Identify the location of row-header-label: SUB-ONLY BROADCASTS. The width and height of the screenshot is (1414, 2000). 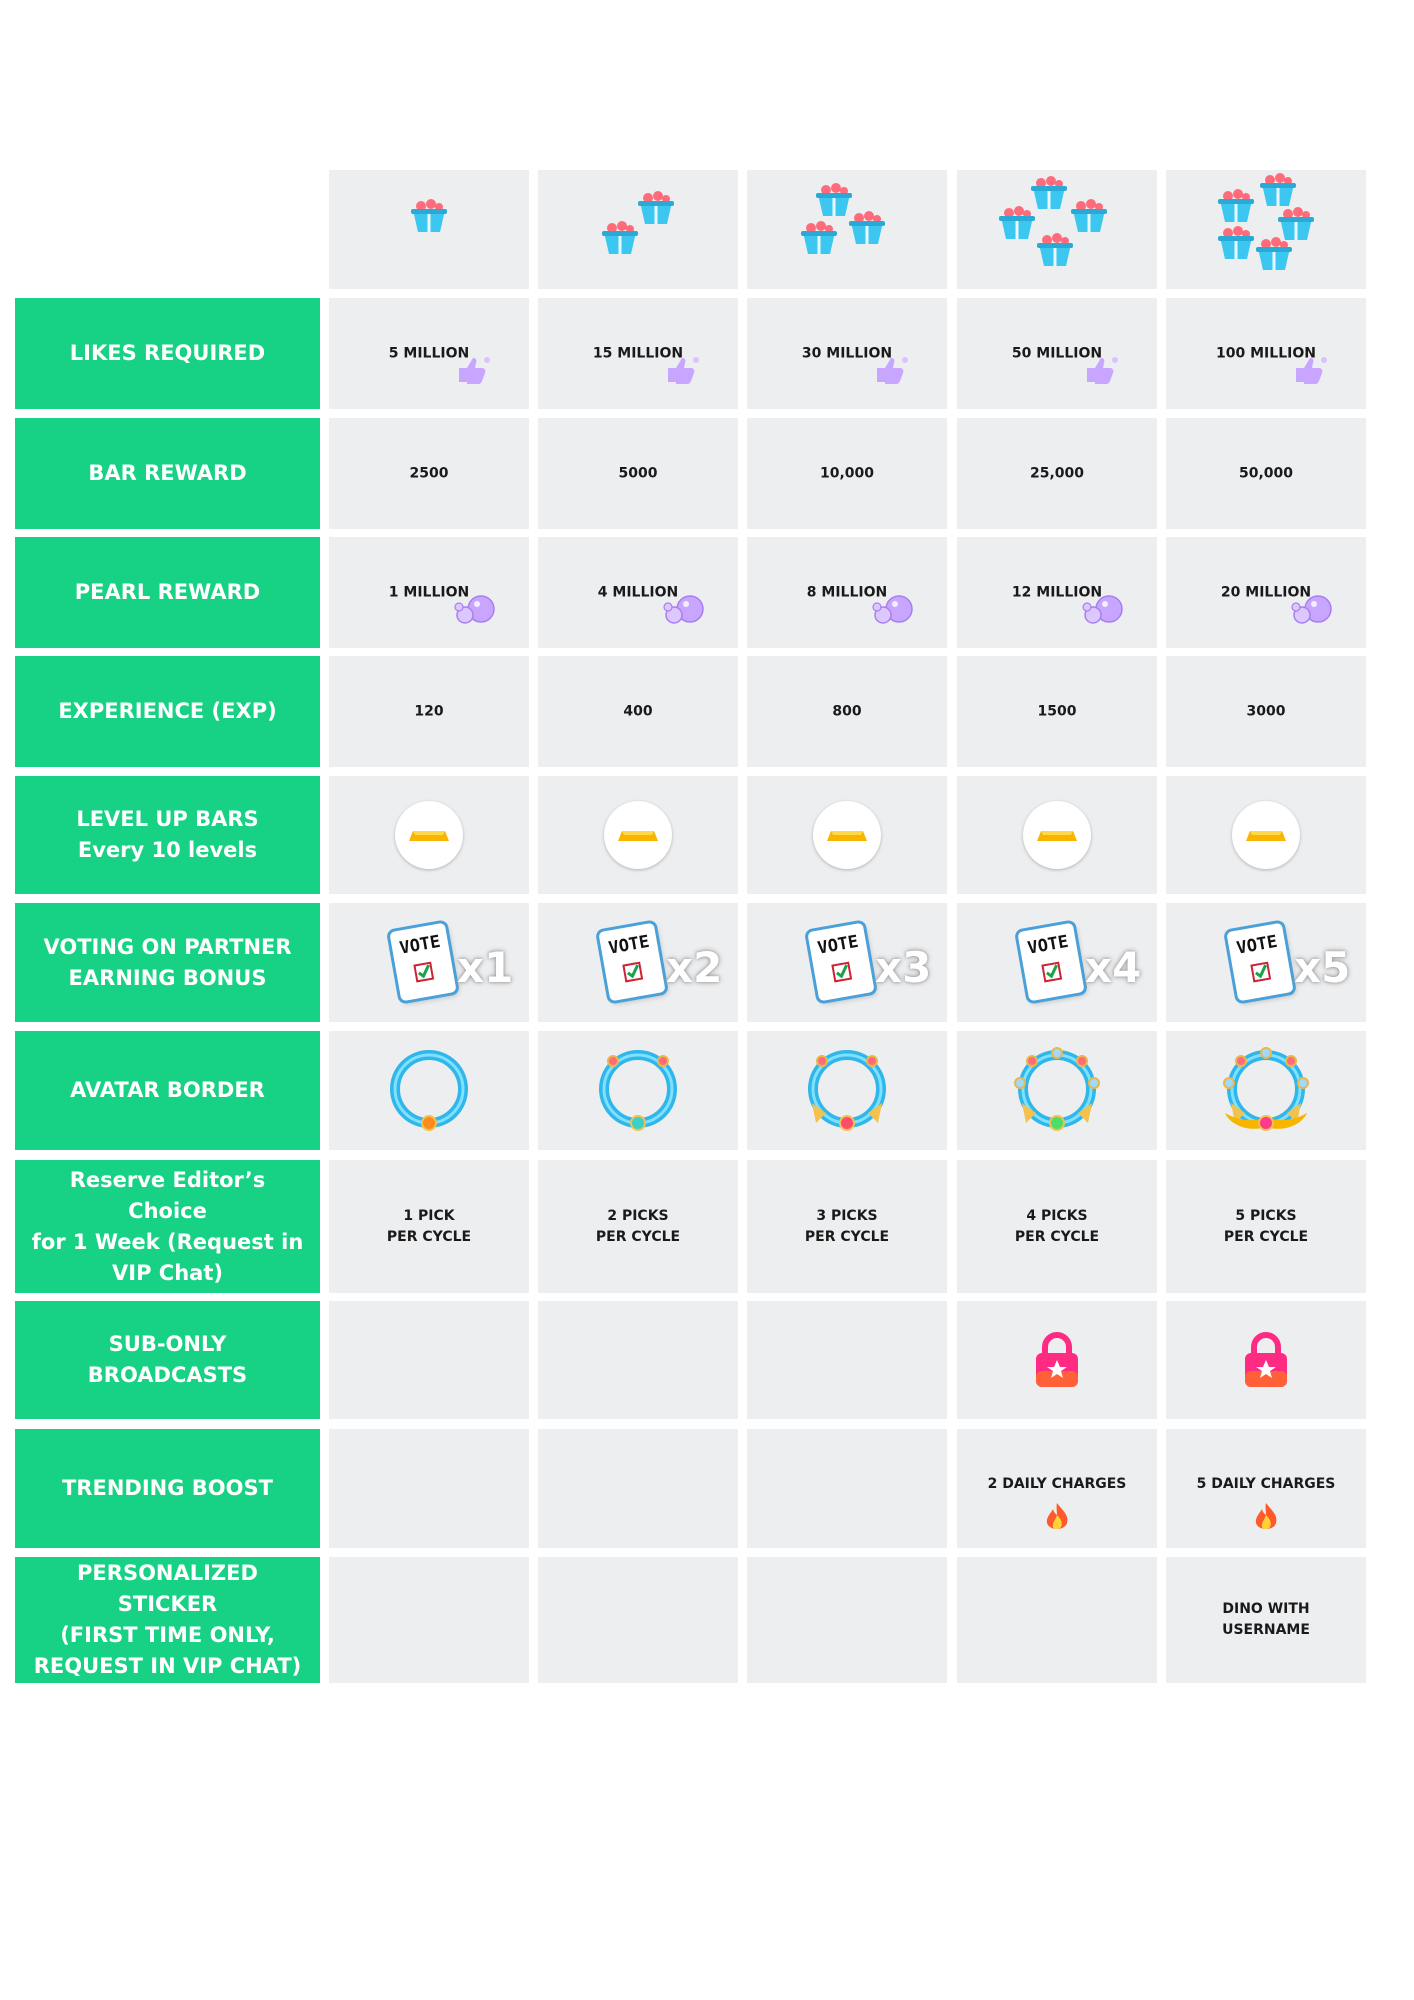
(167, 1359).